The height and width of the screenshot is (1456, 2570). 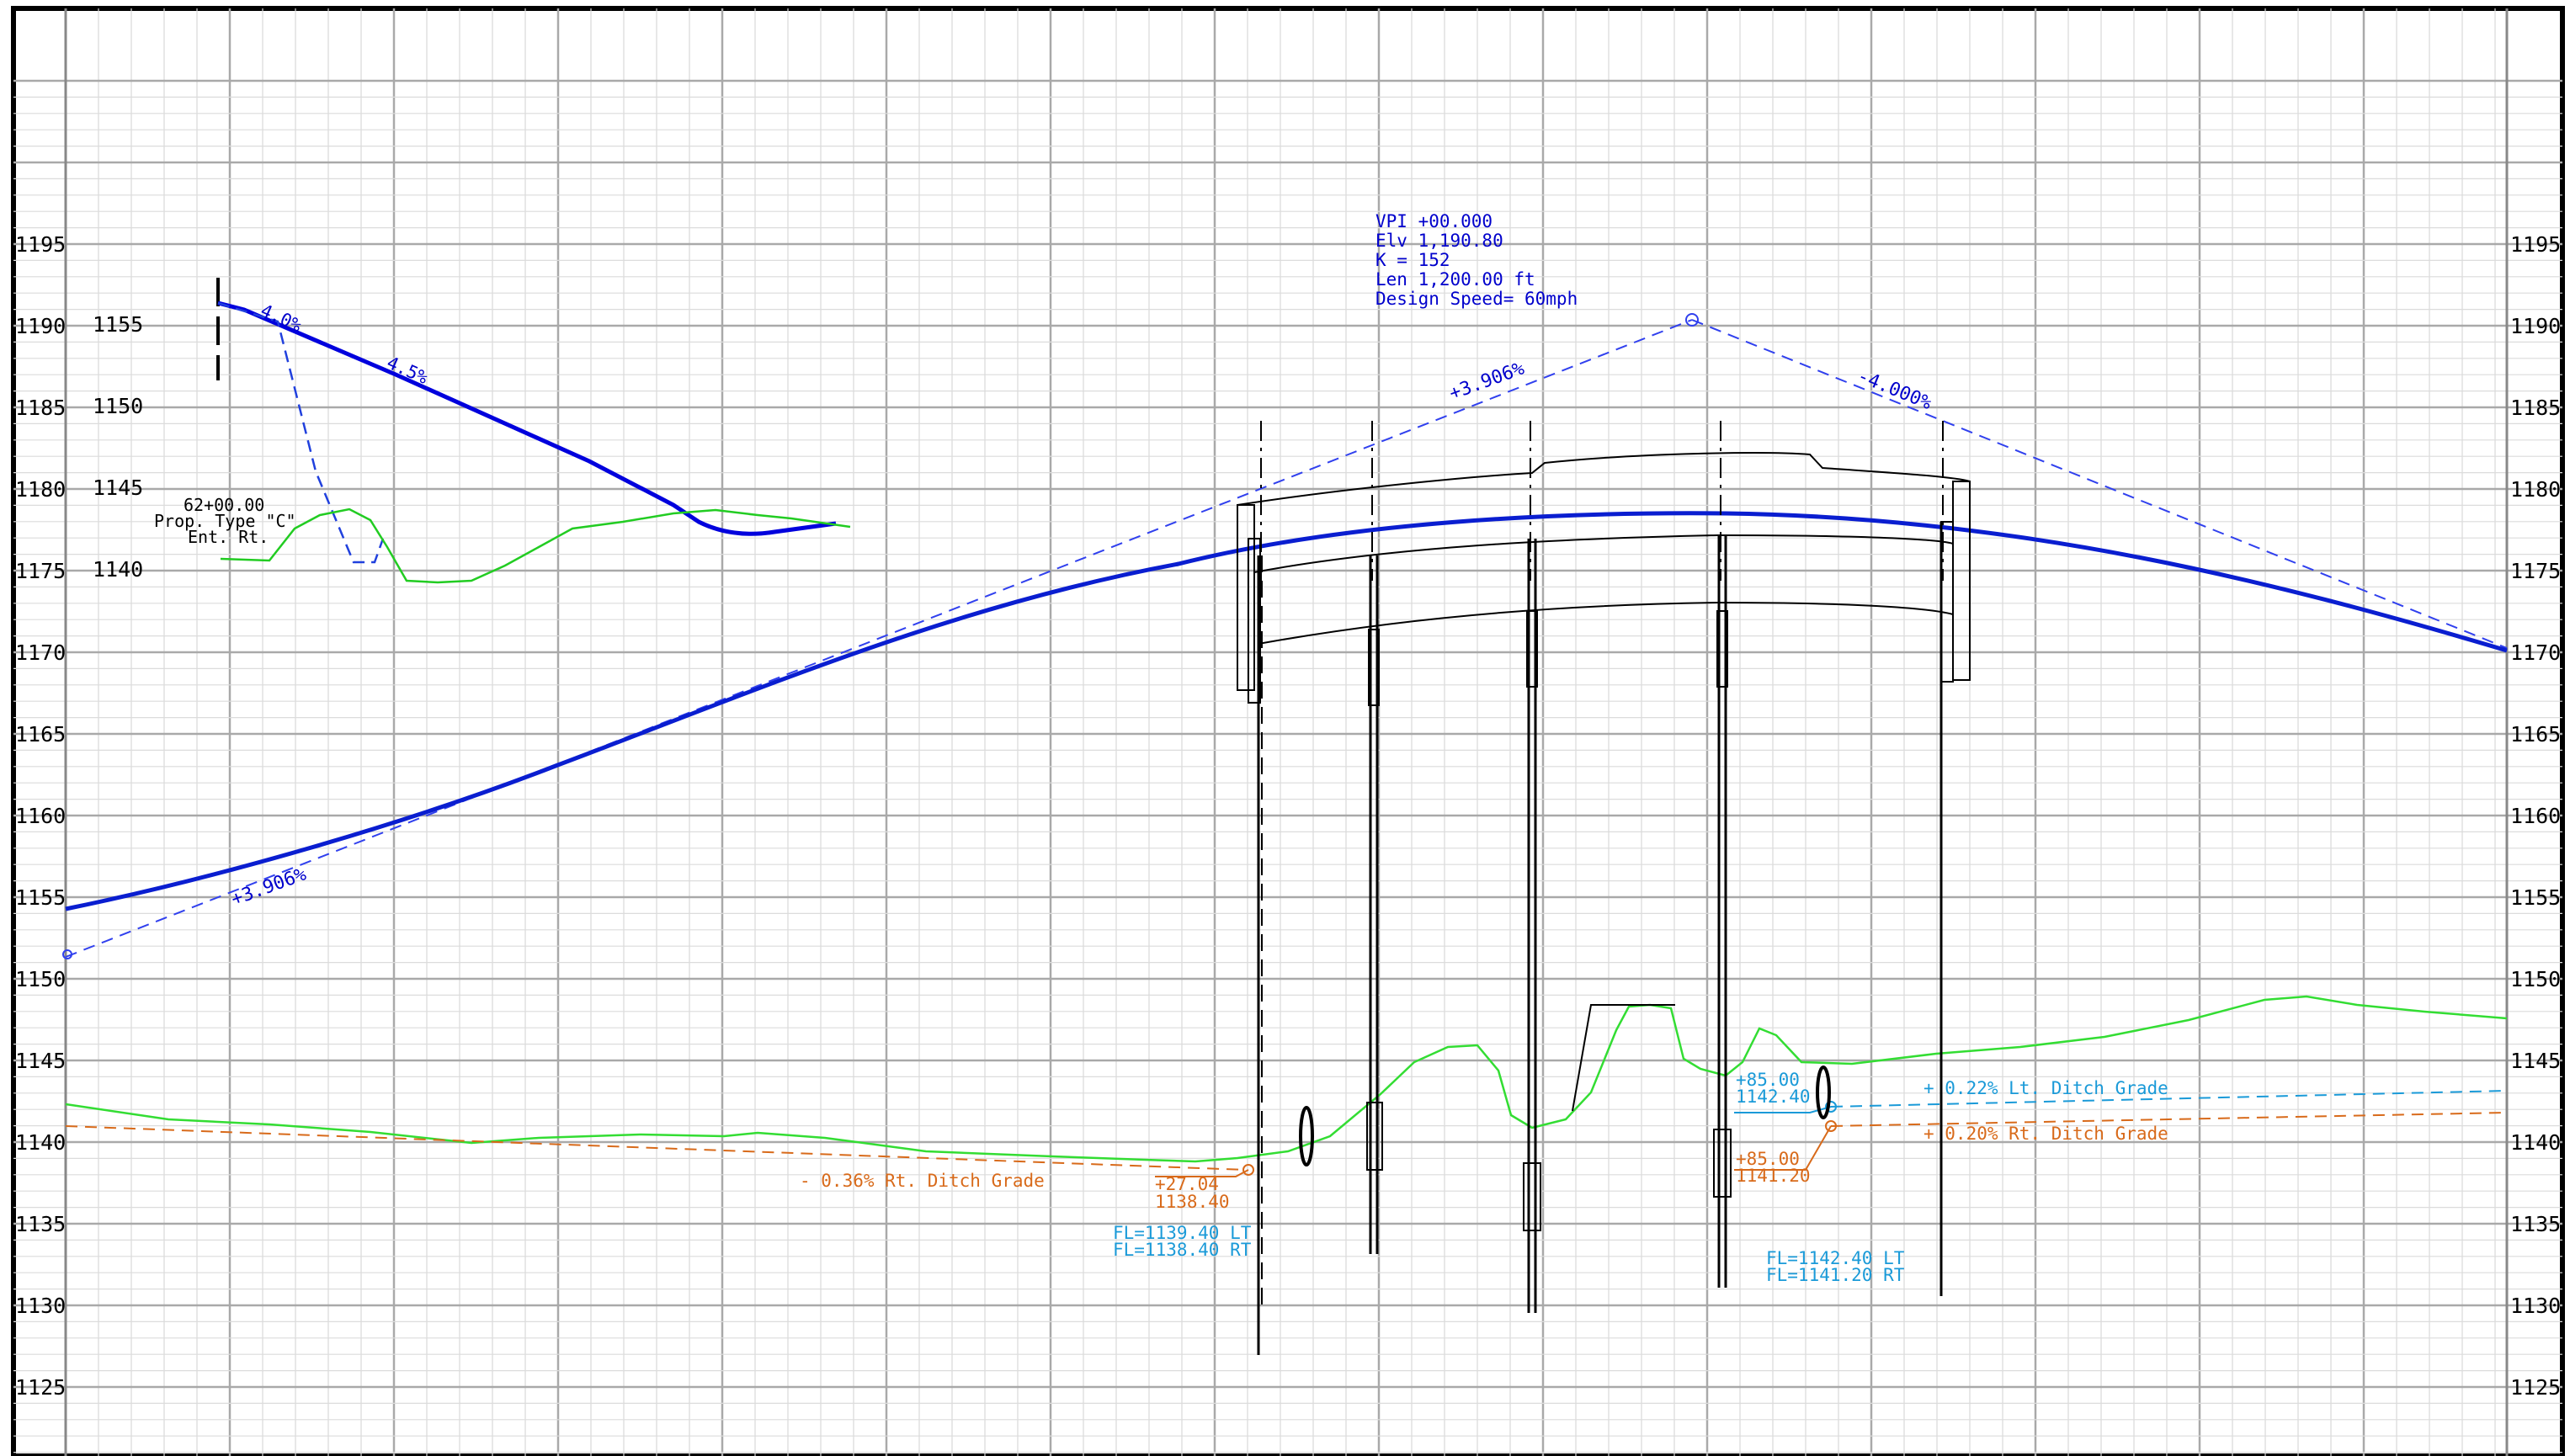 I want to click on inset-existing-ground, so click(x=535, y=545).